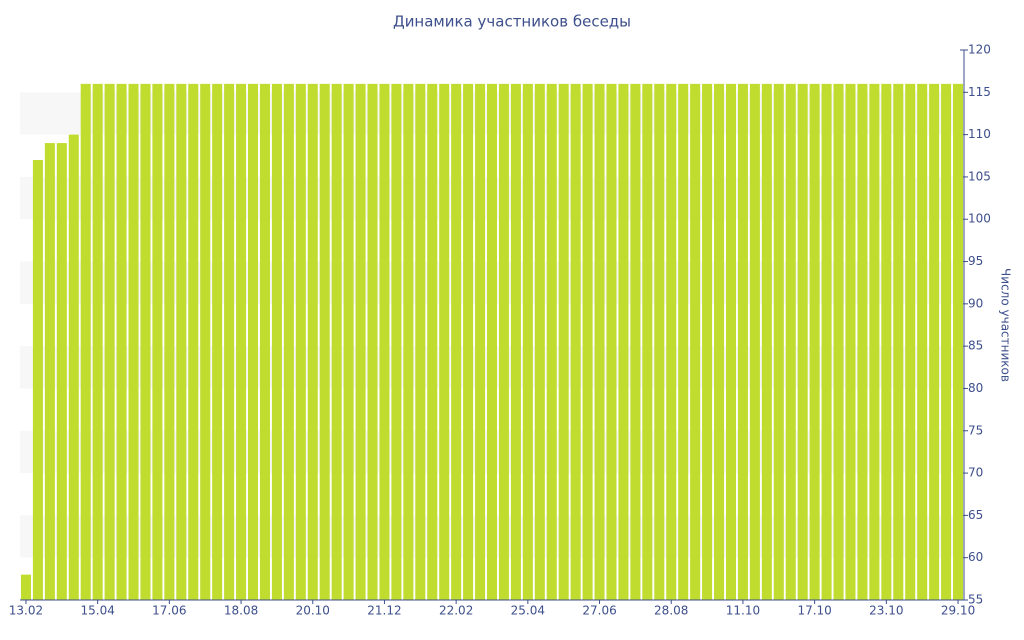 The height and width of the screenshot is (640, 1024). What do you see at coordinates (814, 611) in the screenshot?
I see `x-tick-label: 17.10` at bounding box center [814, 611].